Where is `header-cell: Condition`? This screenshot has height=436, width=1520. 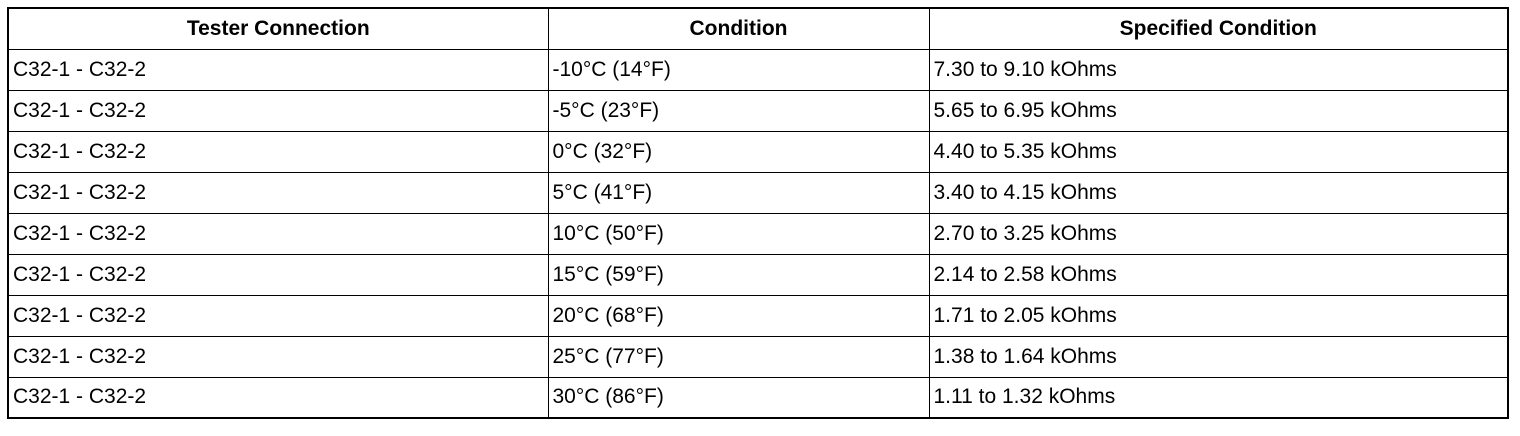
header-cell: Condition is located at coordinates (738, 28).